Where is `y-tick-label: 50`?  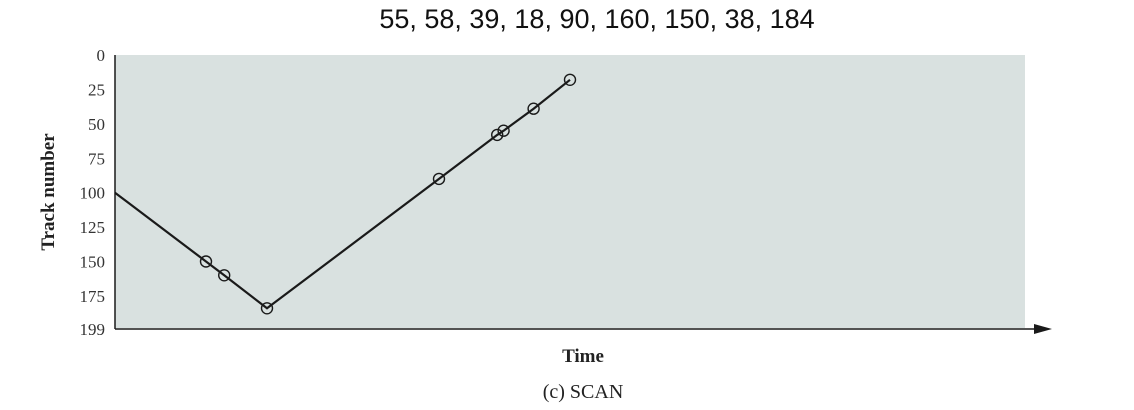
y-tick-label: 50 is located at coordinates (96, 124).